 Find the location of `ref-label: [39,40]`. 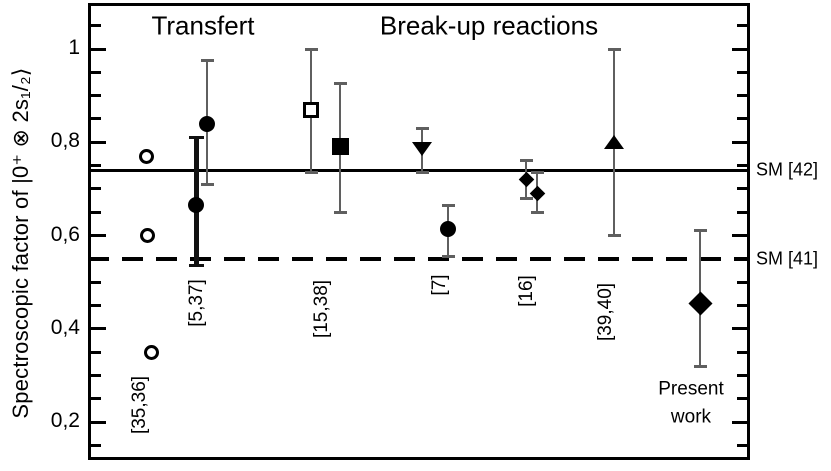

ref-label: [39,40] is located at coordinates (606, 312).